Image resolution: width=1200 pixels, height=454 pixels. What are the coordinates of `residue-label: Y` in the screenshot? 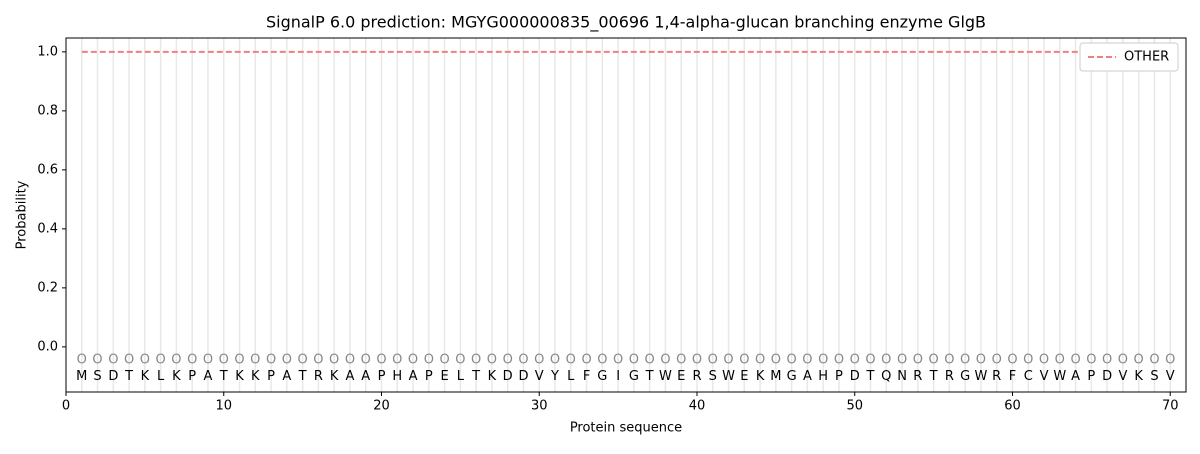 It's located at (554, 376).